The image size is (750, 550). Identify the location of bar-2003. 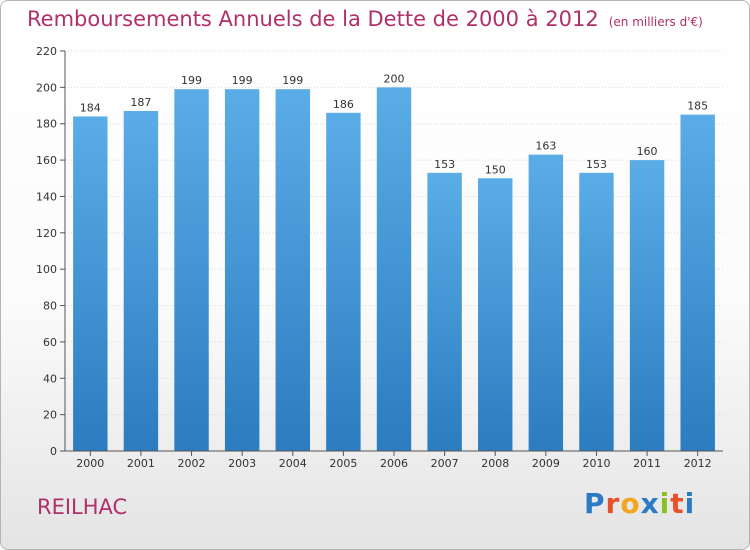
(242, 270).